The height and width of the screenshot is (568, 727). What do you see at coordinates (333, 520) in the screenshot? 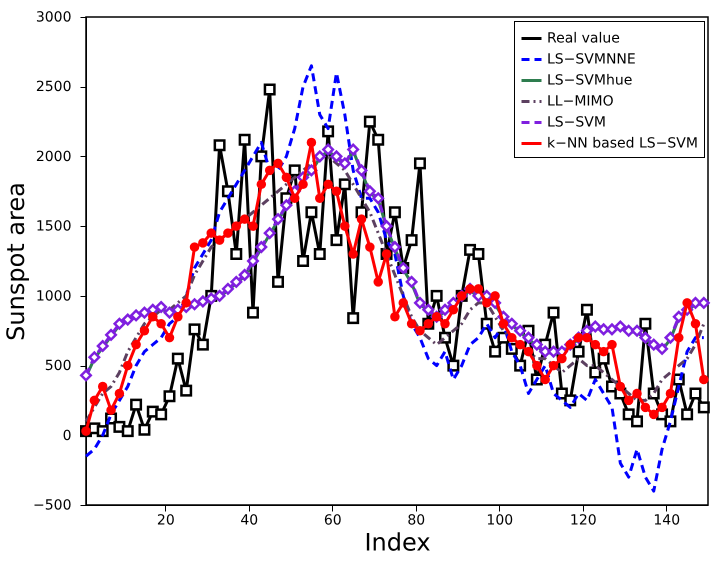
I see `x-tick-label: 60` at bounding box center [333, 520].